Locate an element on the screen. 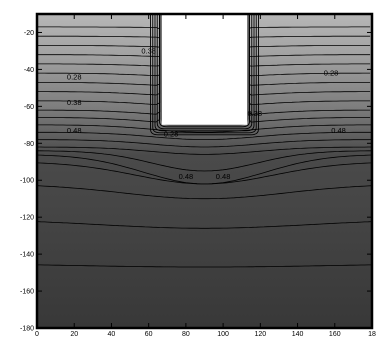  x-tick-label: 140 is located at coordinates (298, 334).